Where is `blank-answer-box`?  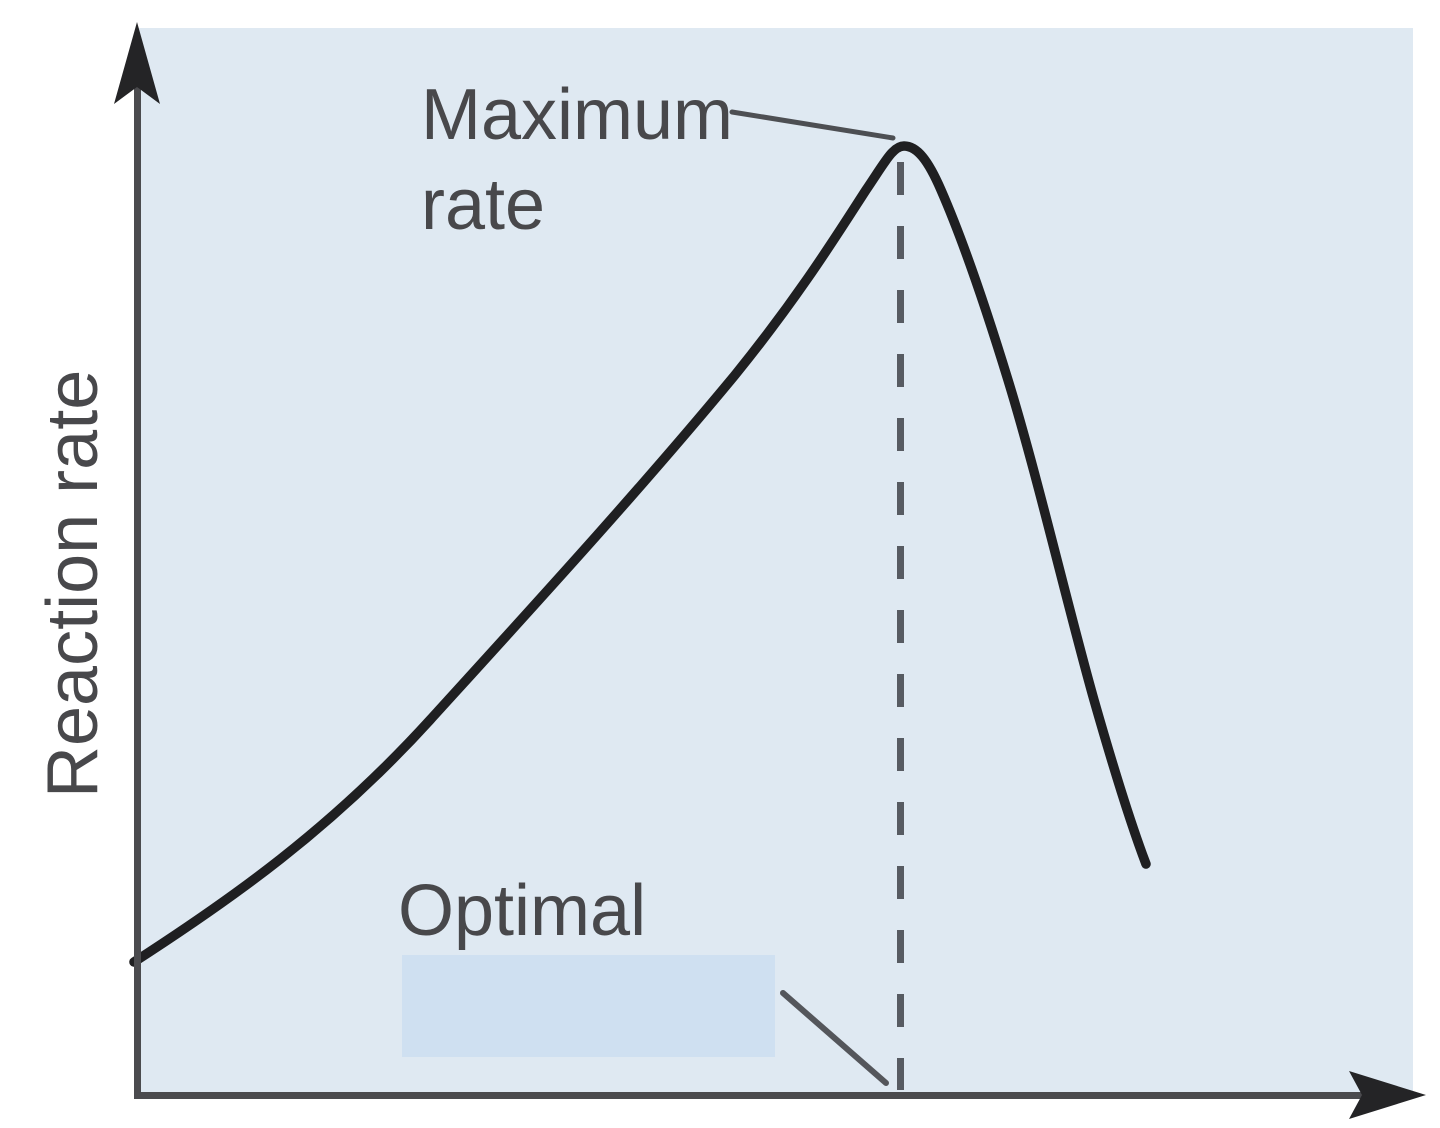
blank-answer-box is located at coordinates (588, 1006).